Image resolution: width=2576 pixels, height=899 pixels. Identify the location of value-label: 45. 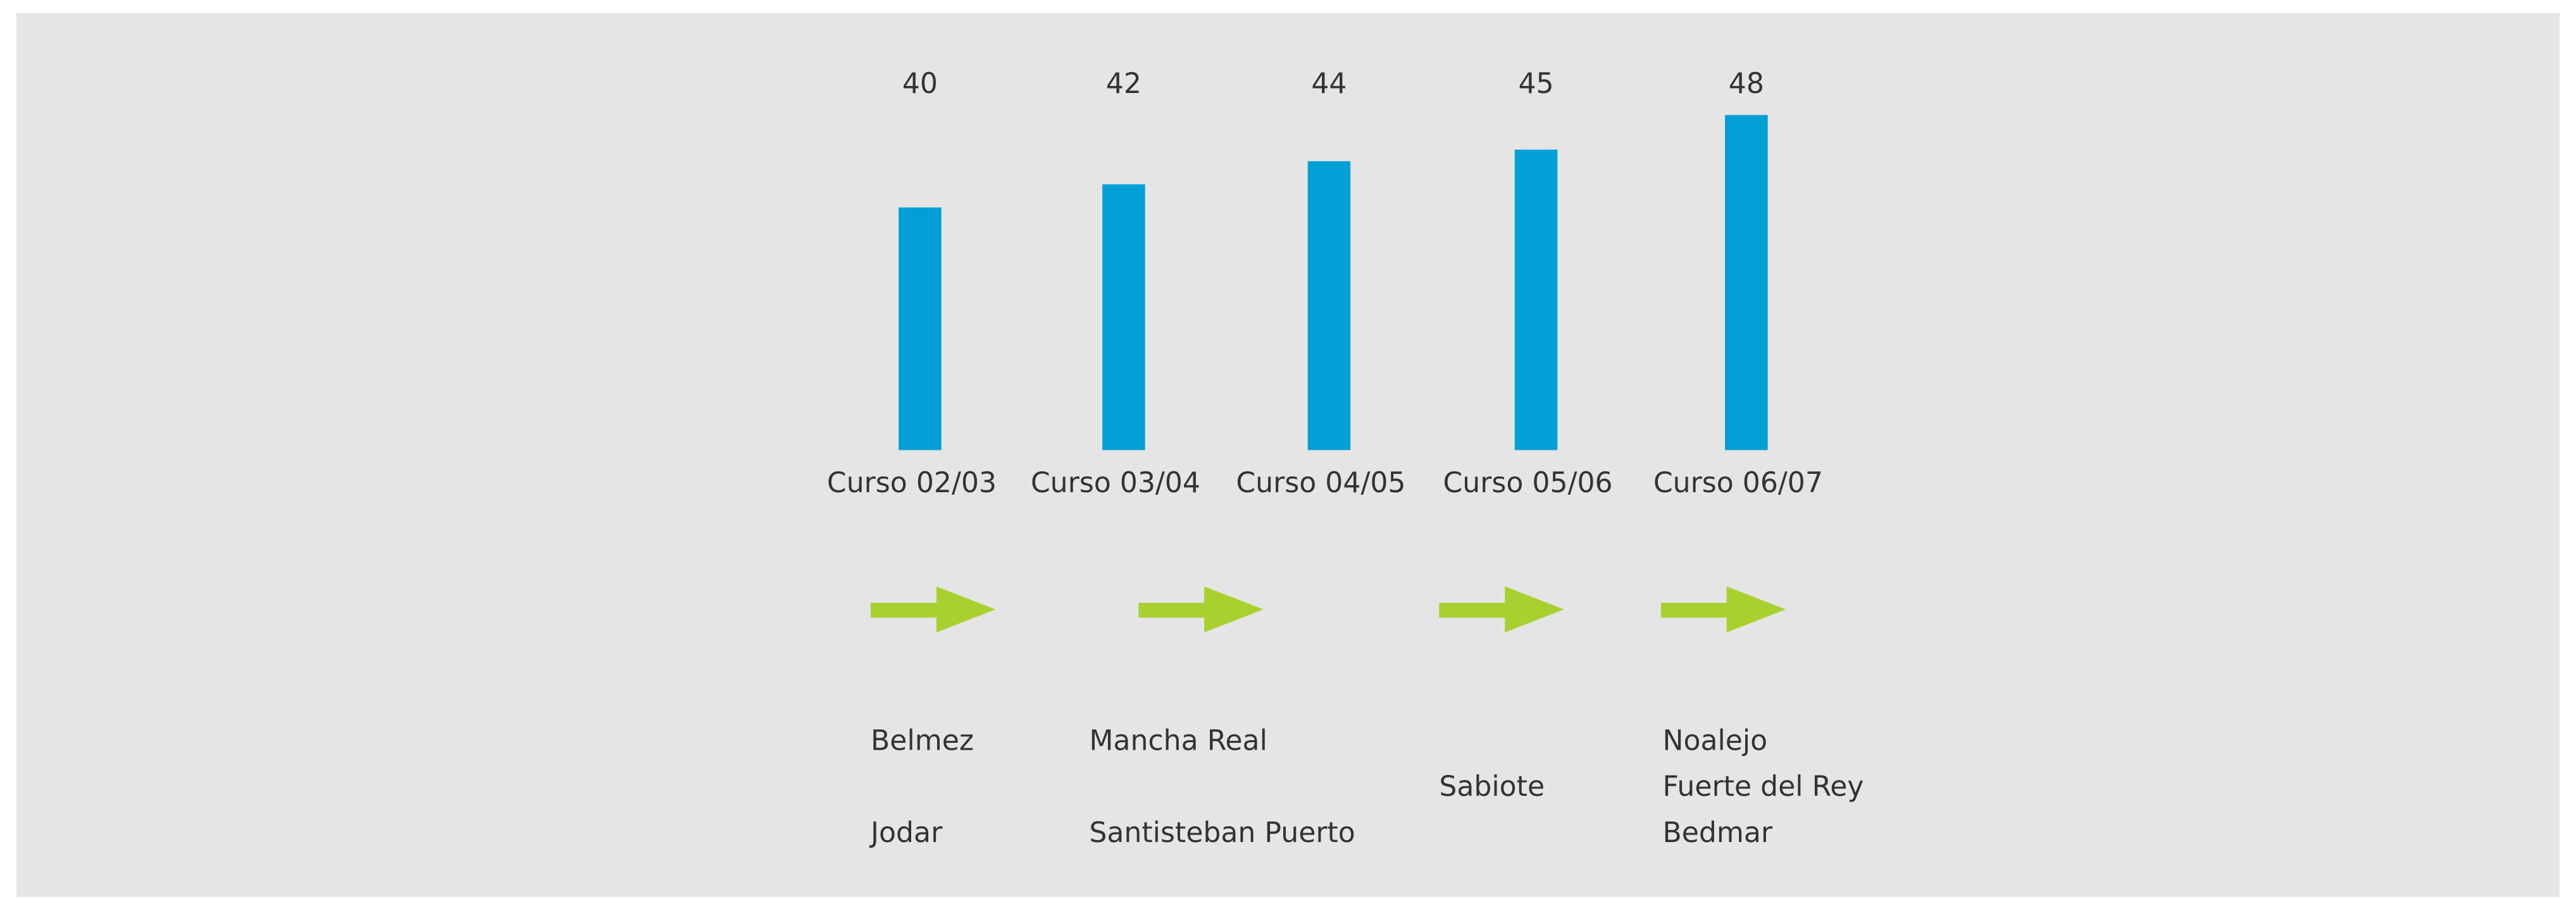
(1535, 84).